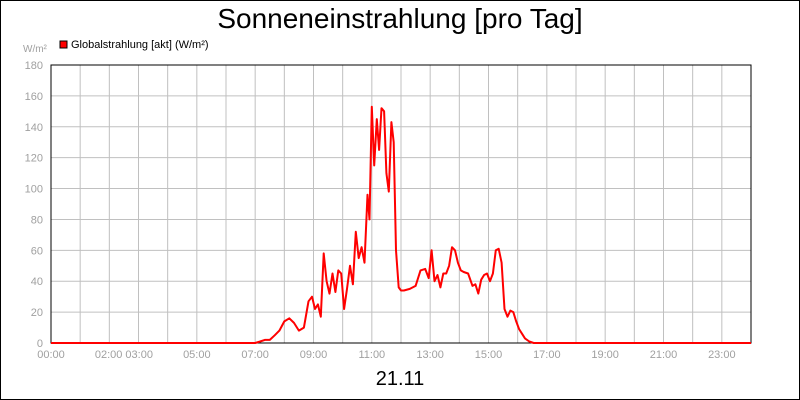 The image size is (800, 400). I want to click on x-tick-label: 05:00, so click(197, 355).